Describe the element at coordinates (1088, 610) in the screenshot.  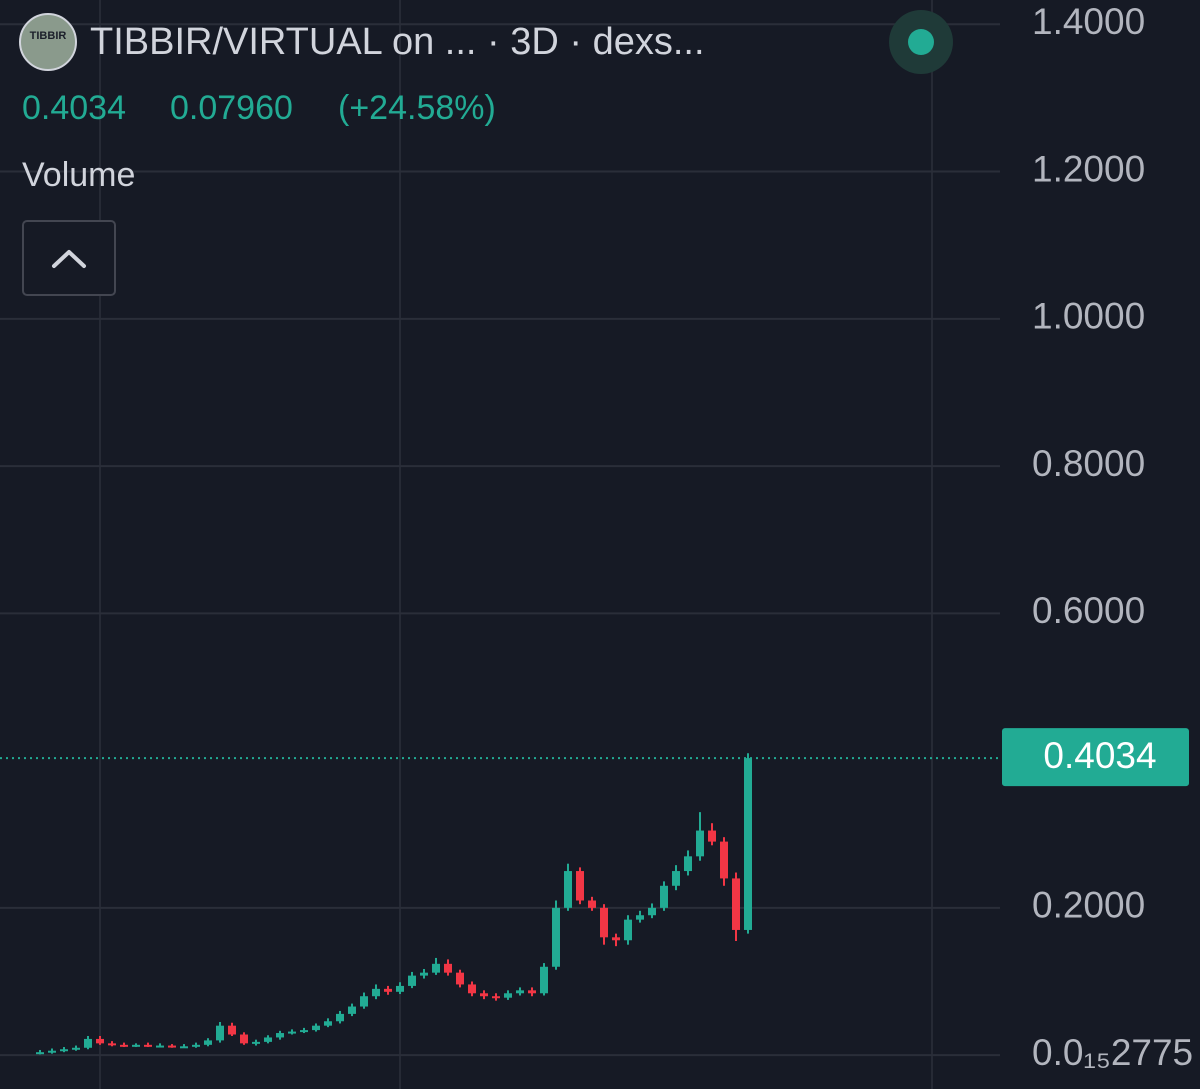
I see `y-tick-label: 0.6000` at that location.